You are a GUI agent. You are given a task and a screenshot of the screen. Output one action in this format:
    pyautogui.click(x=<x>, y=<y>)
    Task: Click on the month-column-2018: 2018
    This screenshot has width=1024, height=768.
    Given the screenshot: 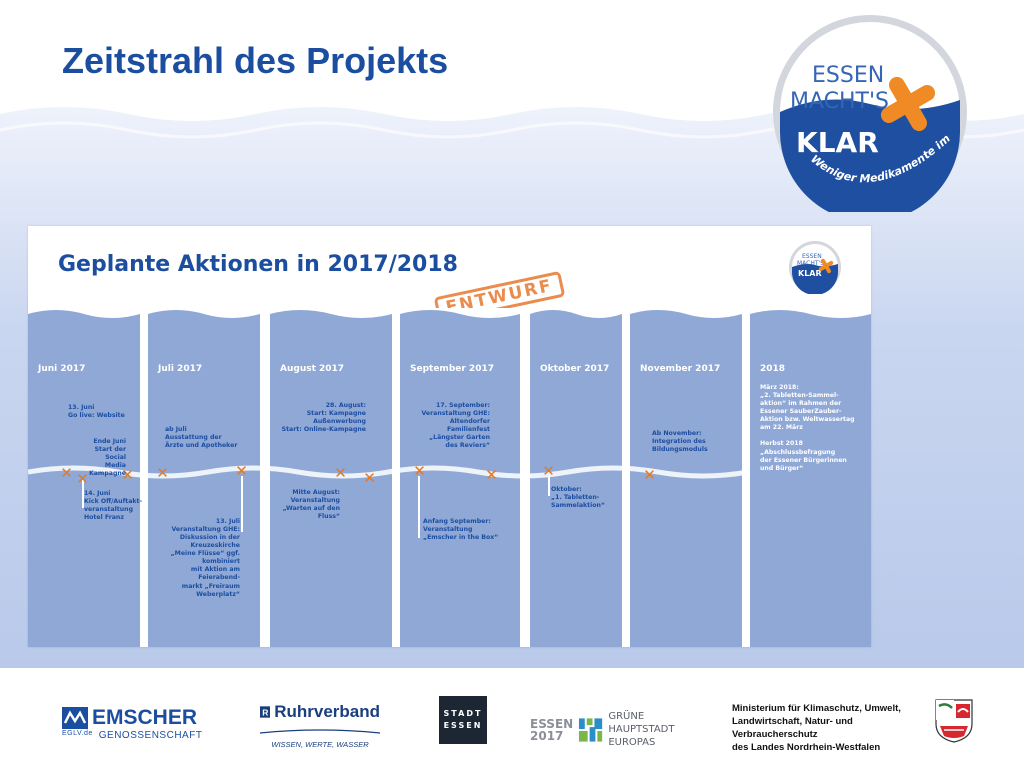 What is the action you would take?
    pyautogui.click(x=810, y=477)
    